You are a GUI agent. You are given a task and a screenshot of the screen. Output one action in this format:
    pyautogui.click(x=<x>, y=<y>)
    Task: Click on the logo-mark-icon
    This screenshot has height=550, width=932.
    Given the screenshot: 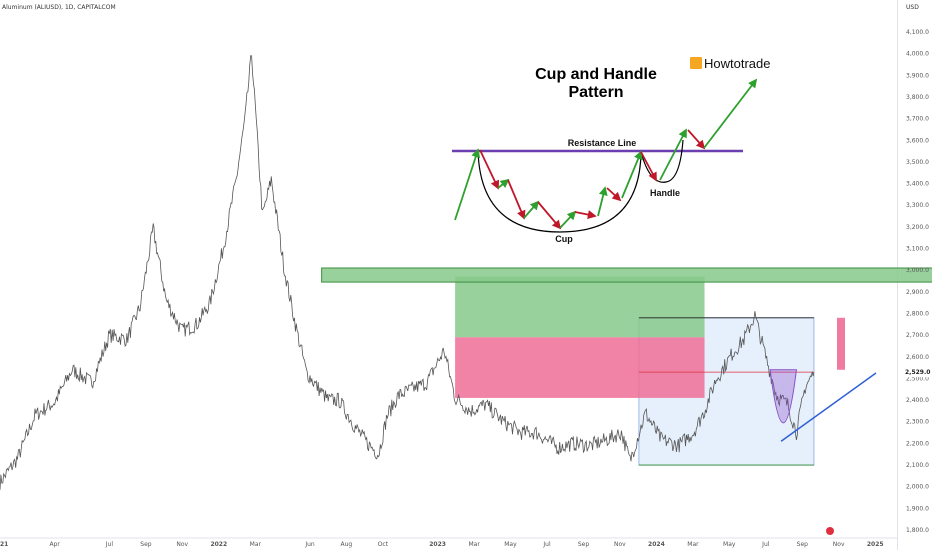 What is the action you would take?
    pyautogui.click(x=696, y=63)
    